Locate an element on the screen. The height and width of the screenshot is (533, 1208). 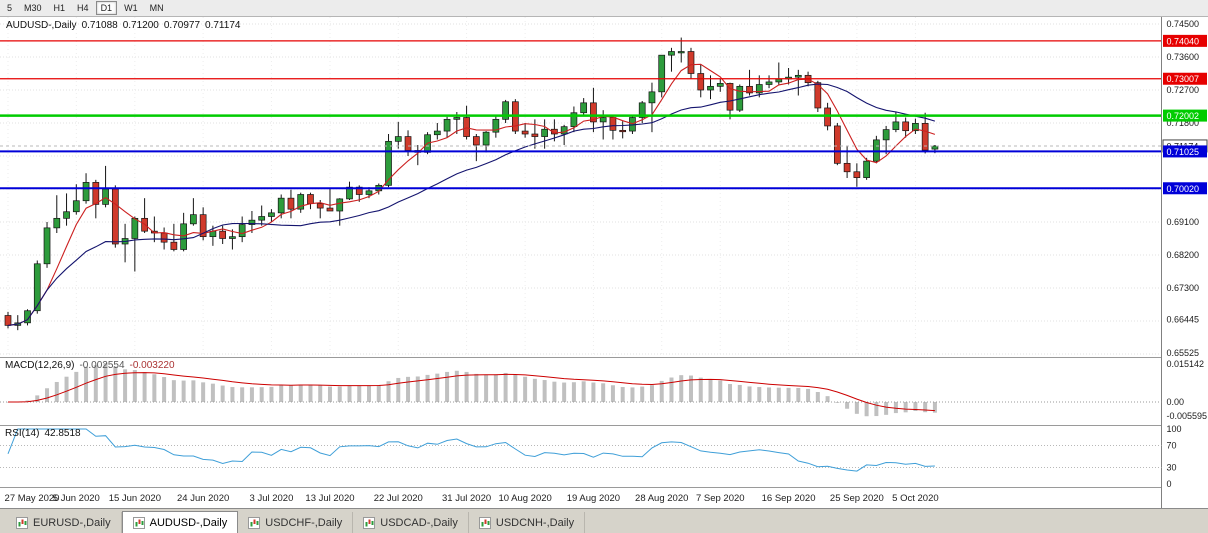
macd-axis-label: 0.00 is located at coordinates (1176, 402).